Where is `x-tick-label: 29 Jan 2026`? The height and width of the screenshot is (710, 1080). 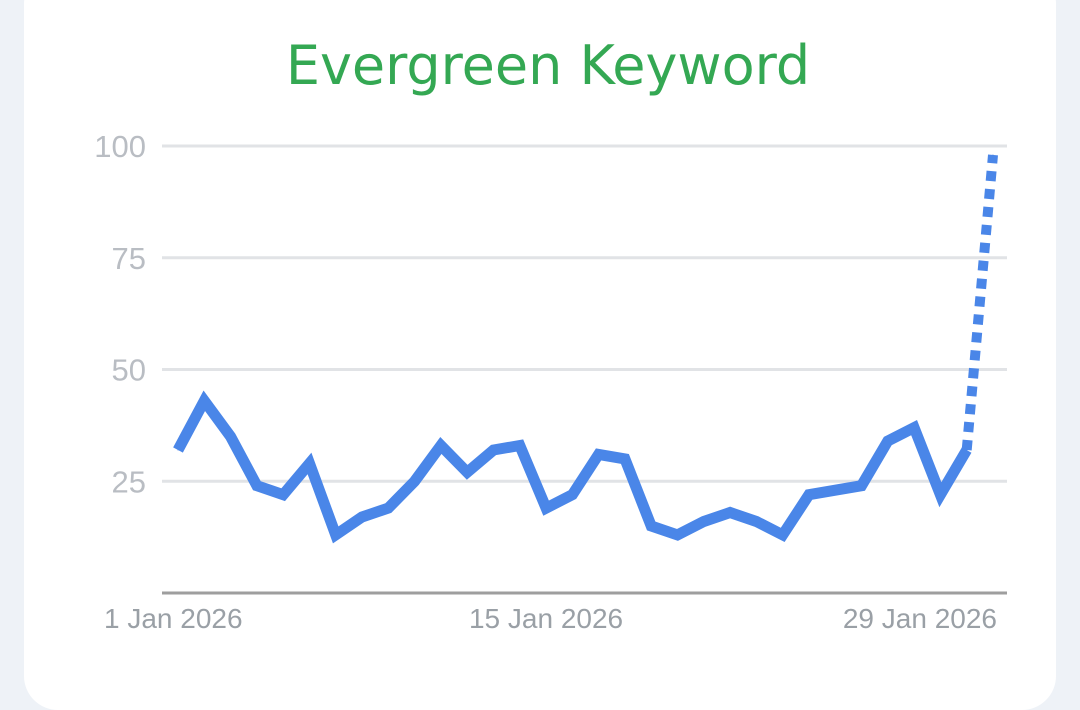 x-tick-label: 29 Jan 2026 is located at coordinates (920, 618).